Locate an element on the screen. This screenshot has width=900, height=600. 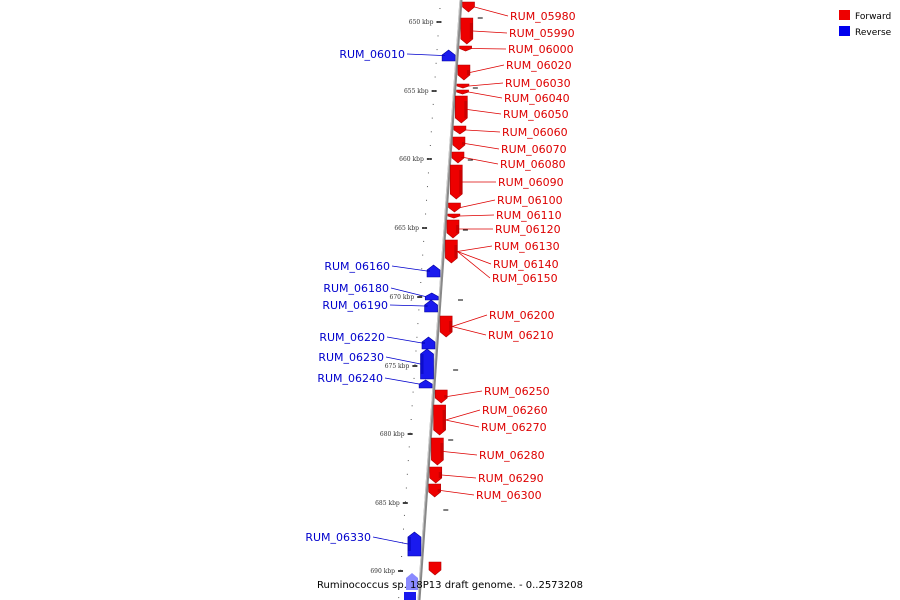
gene-label: RUM_06180 is located at coordinates (356, 288).